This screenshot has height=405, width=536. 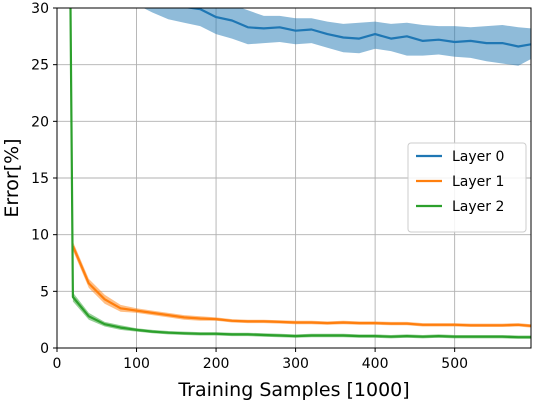 What do you see at coordinates (295, 364) in the screenshot?
I see `x-tick-label: 300` at bounding box center [295, 364].